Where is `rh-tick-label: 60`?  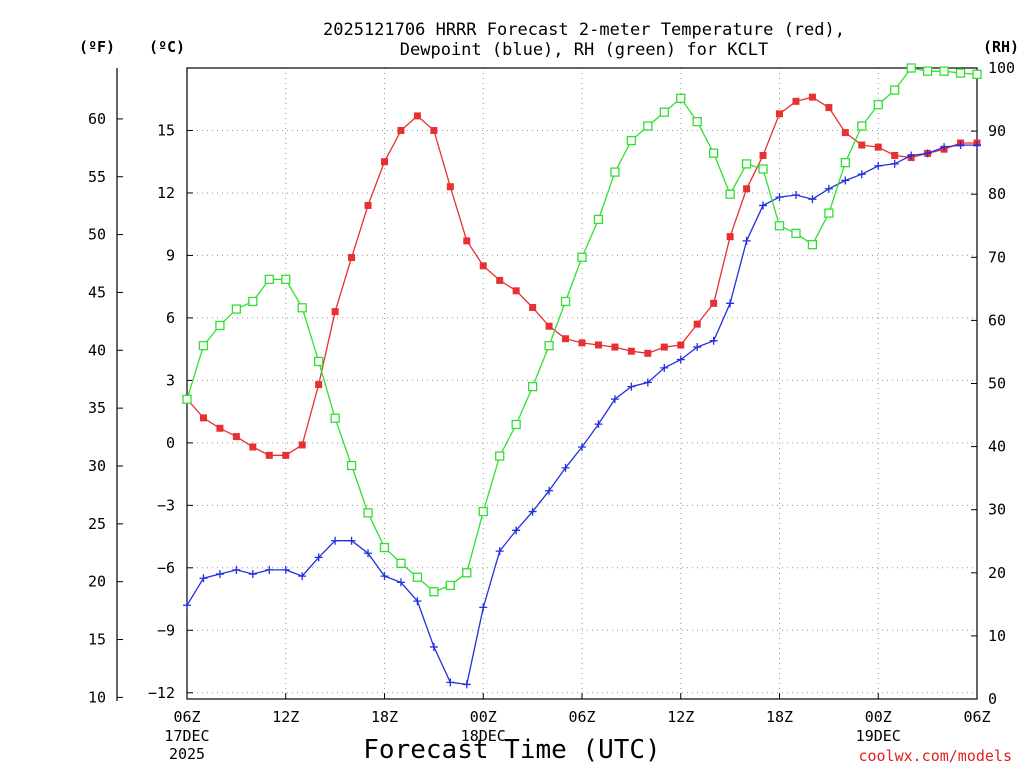 rh-tick-label: 60 is located at coordinates (997, 320).